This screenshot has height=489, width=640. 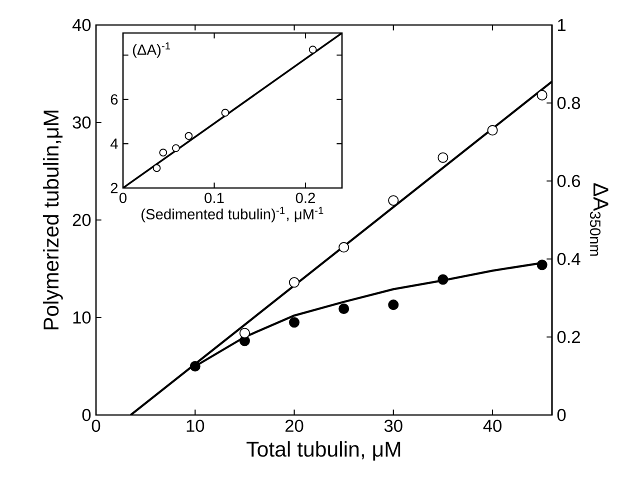 What do you see at coordinates (214, 198) in the screenshot?
I see `x-tick-label: 0.1` at bounding box center [214, 198].